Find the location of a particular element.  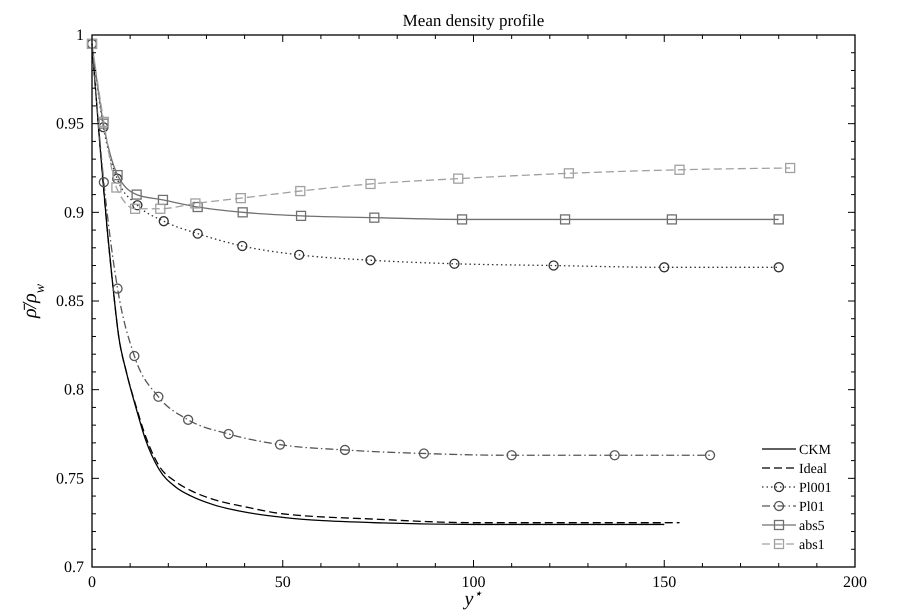

legend-label: CKM is located at coordinates (815, 450).